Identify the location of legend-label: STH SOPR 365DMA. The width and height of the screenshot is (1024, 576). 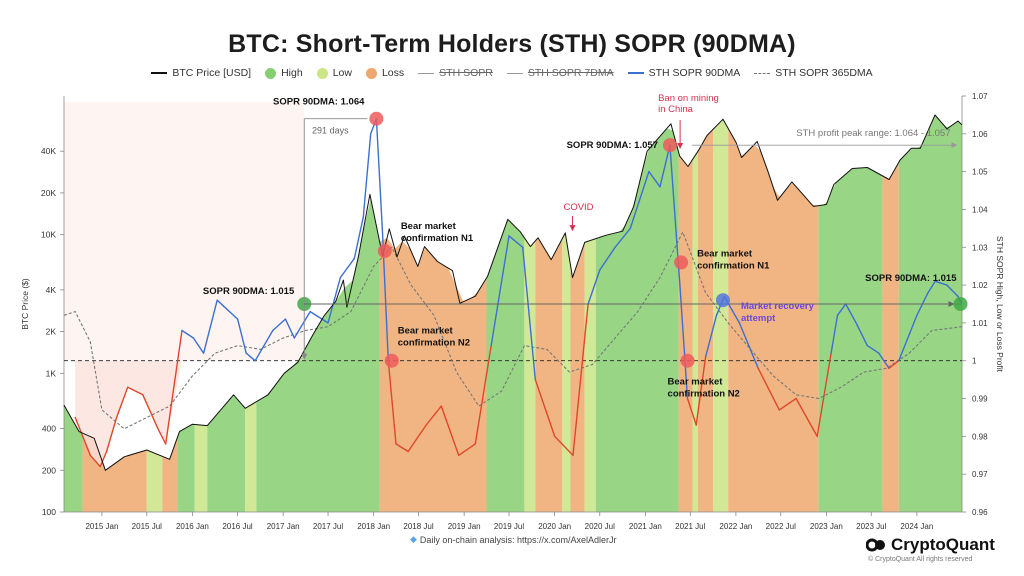
(824, 73).